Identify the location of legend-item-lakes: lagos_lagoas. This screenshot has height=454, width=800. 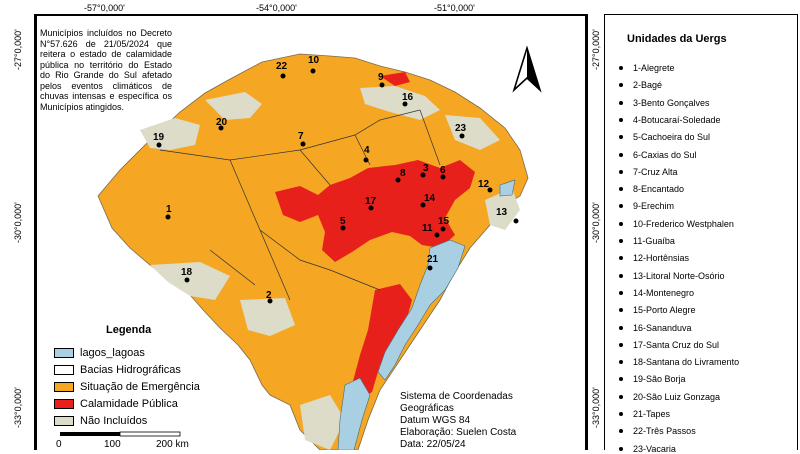
(99, 352).